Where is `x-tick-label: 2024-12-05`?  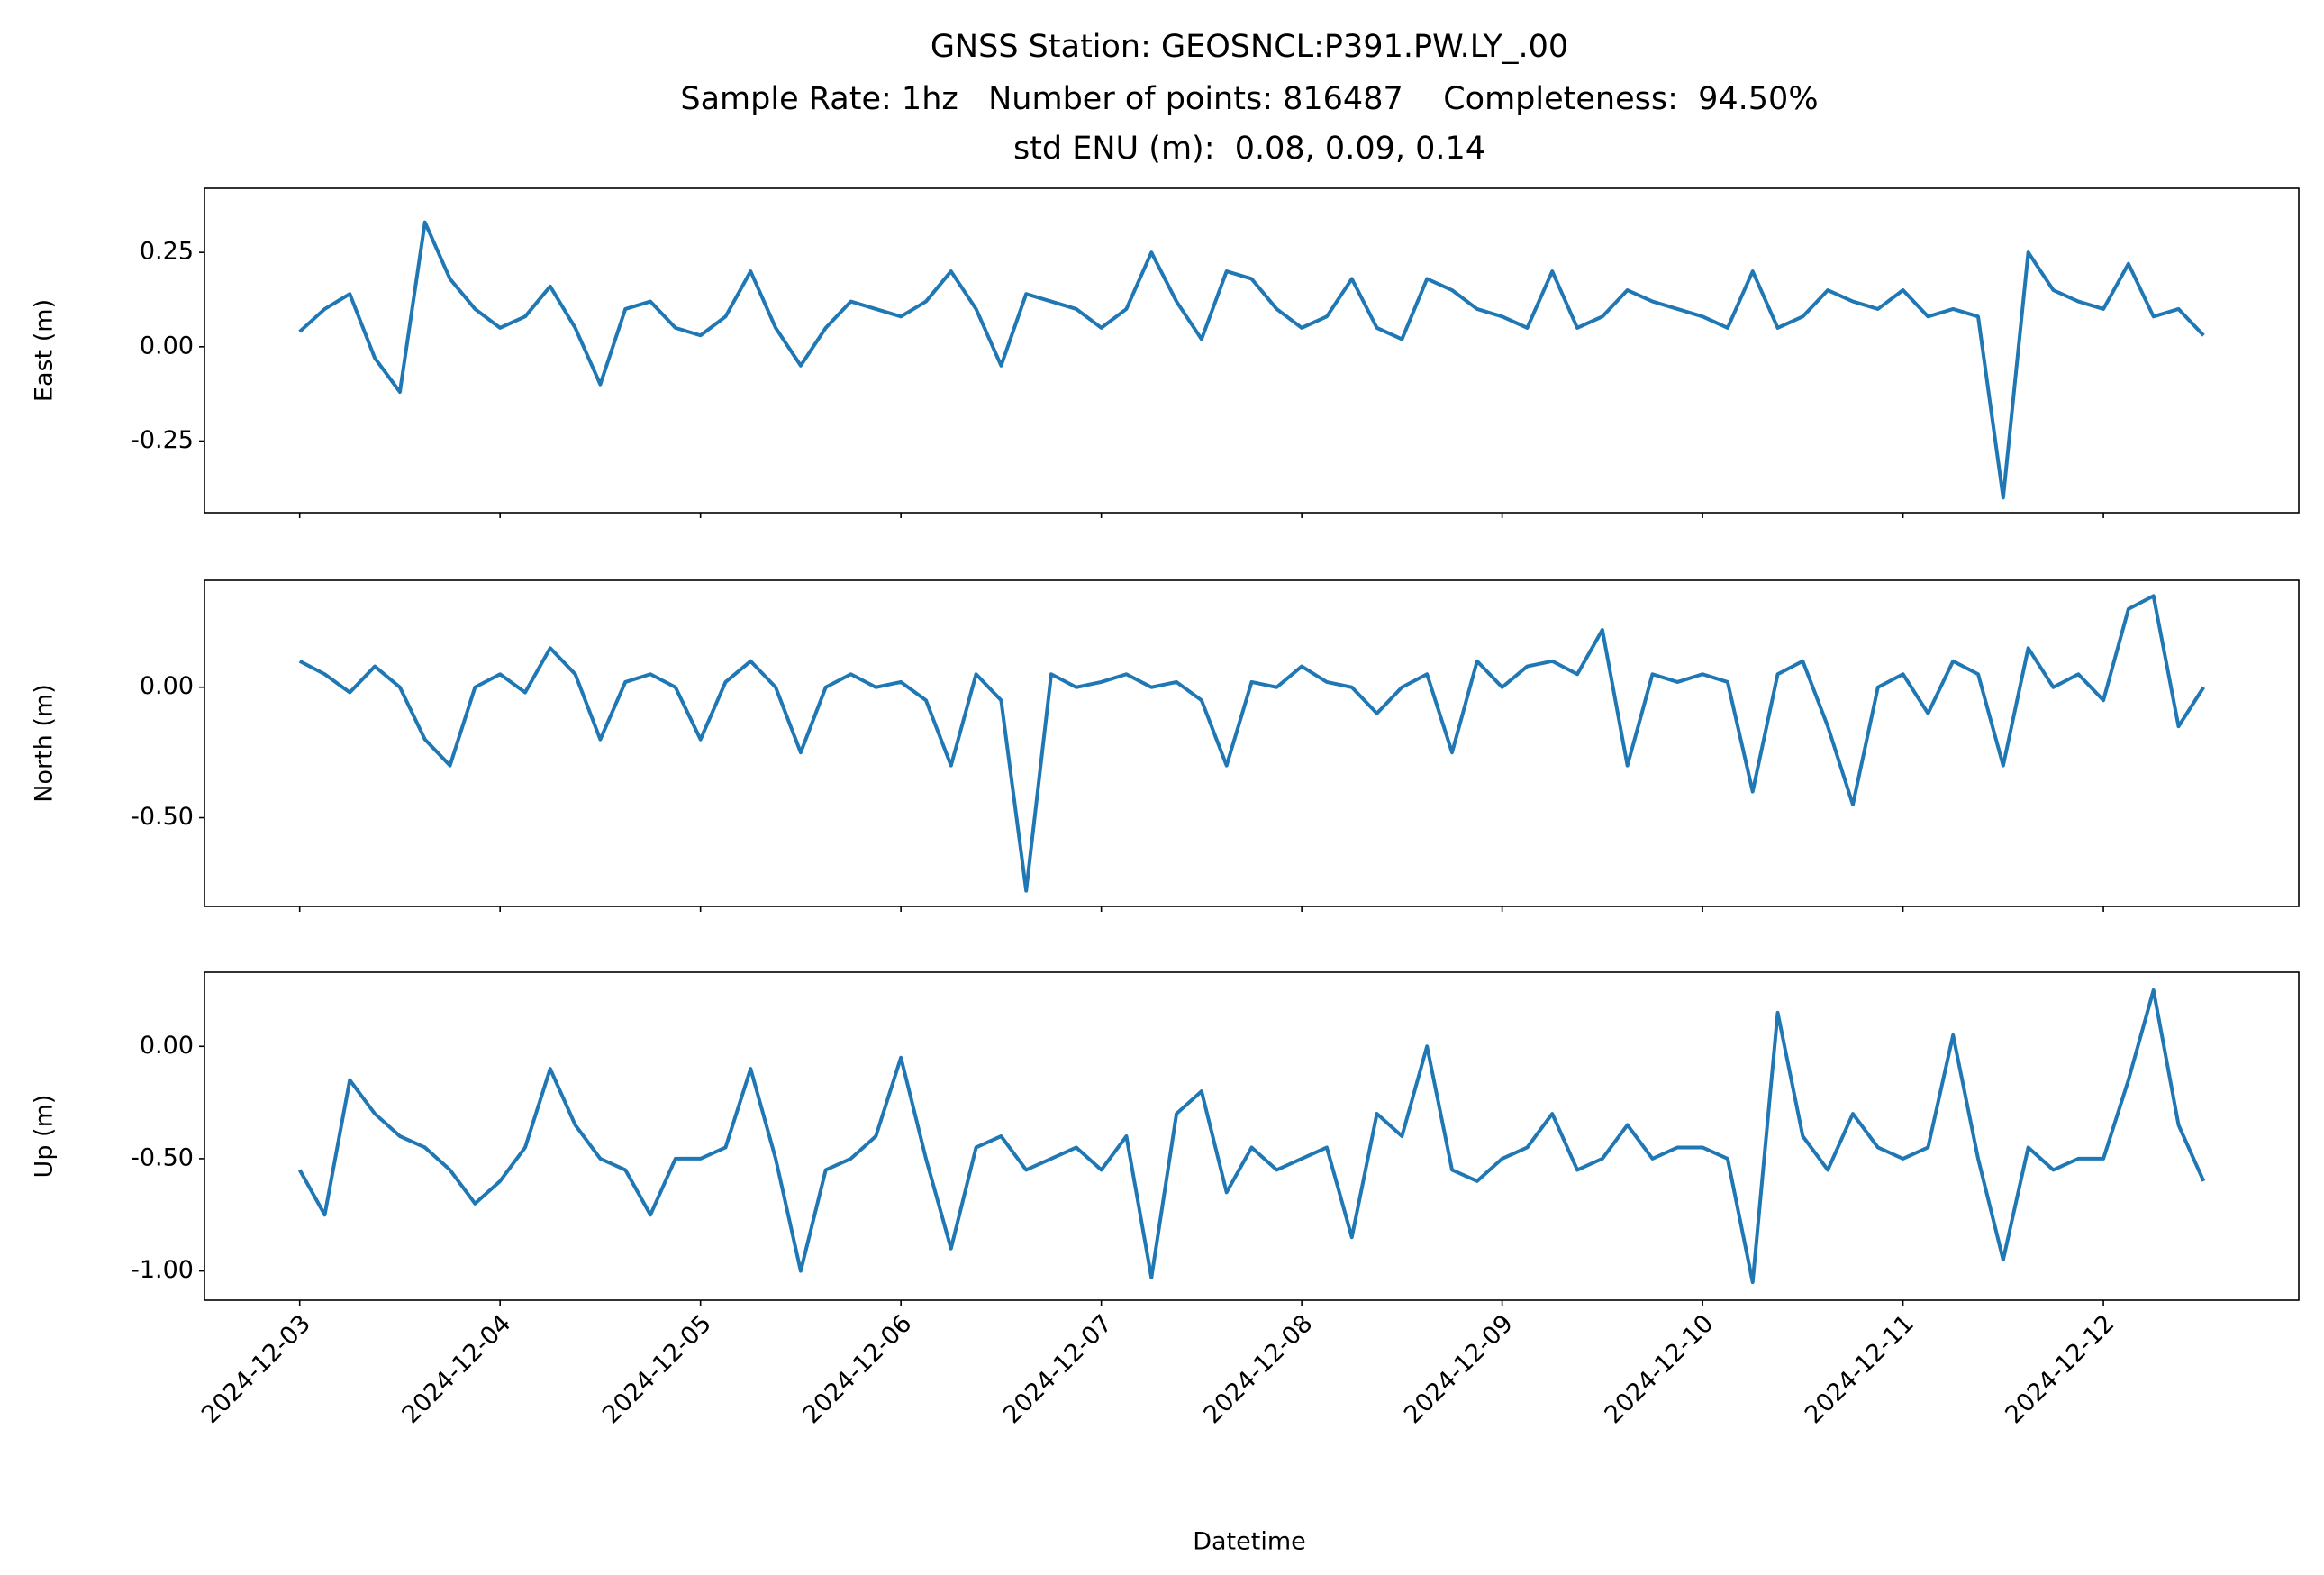
x-tick-label: 2024-12-05 is located at coordinates (657, 1369).